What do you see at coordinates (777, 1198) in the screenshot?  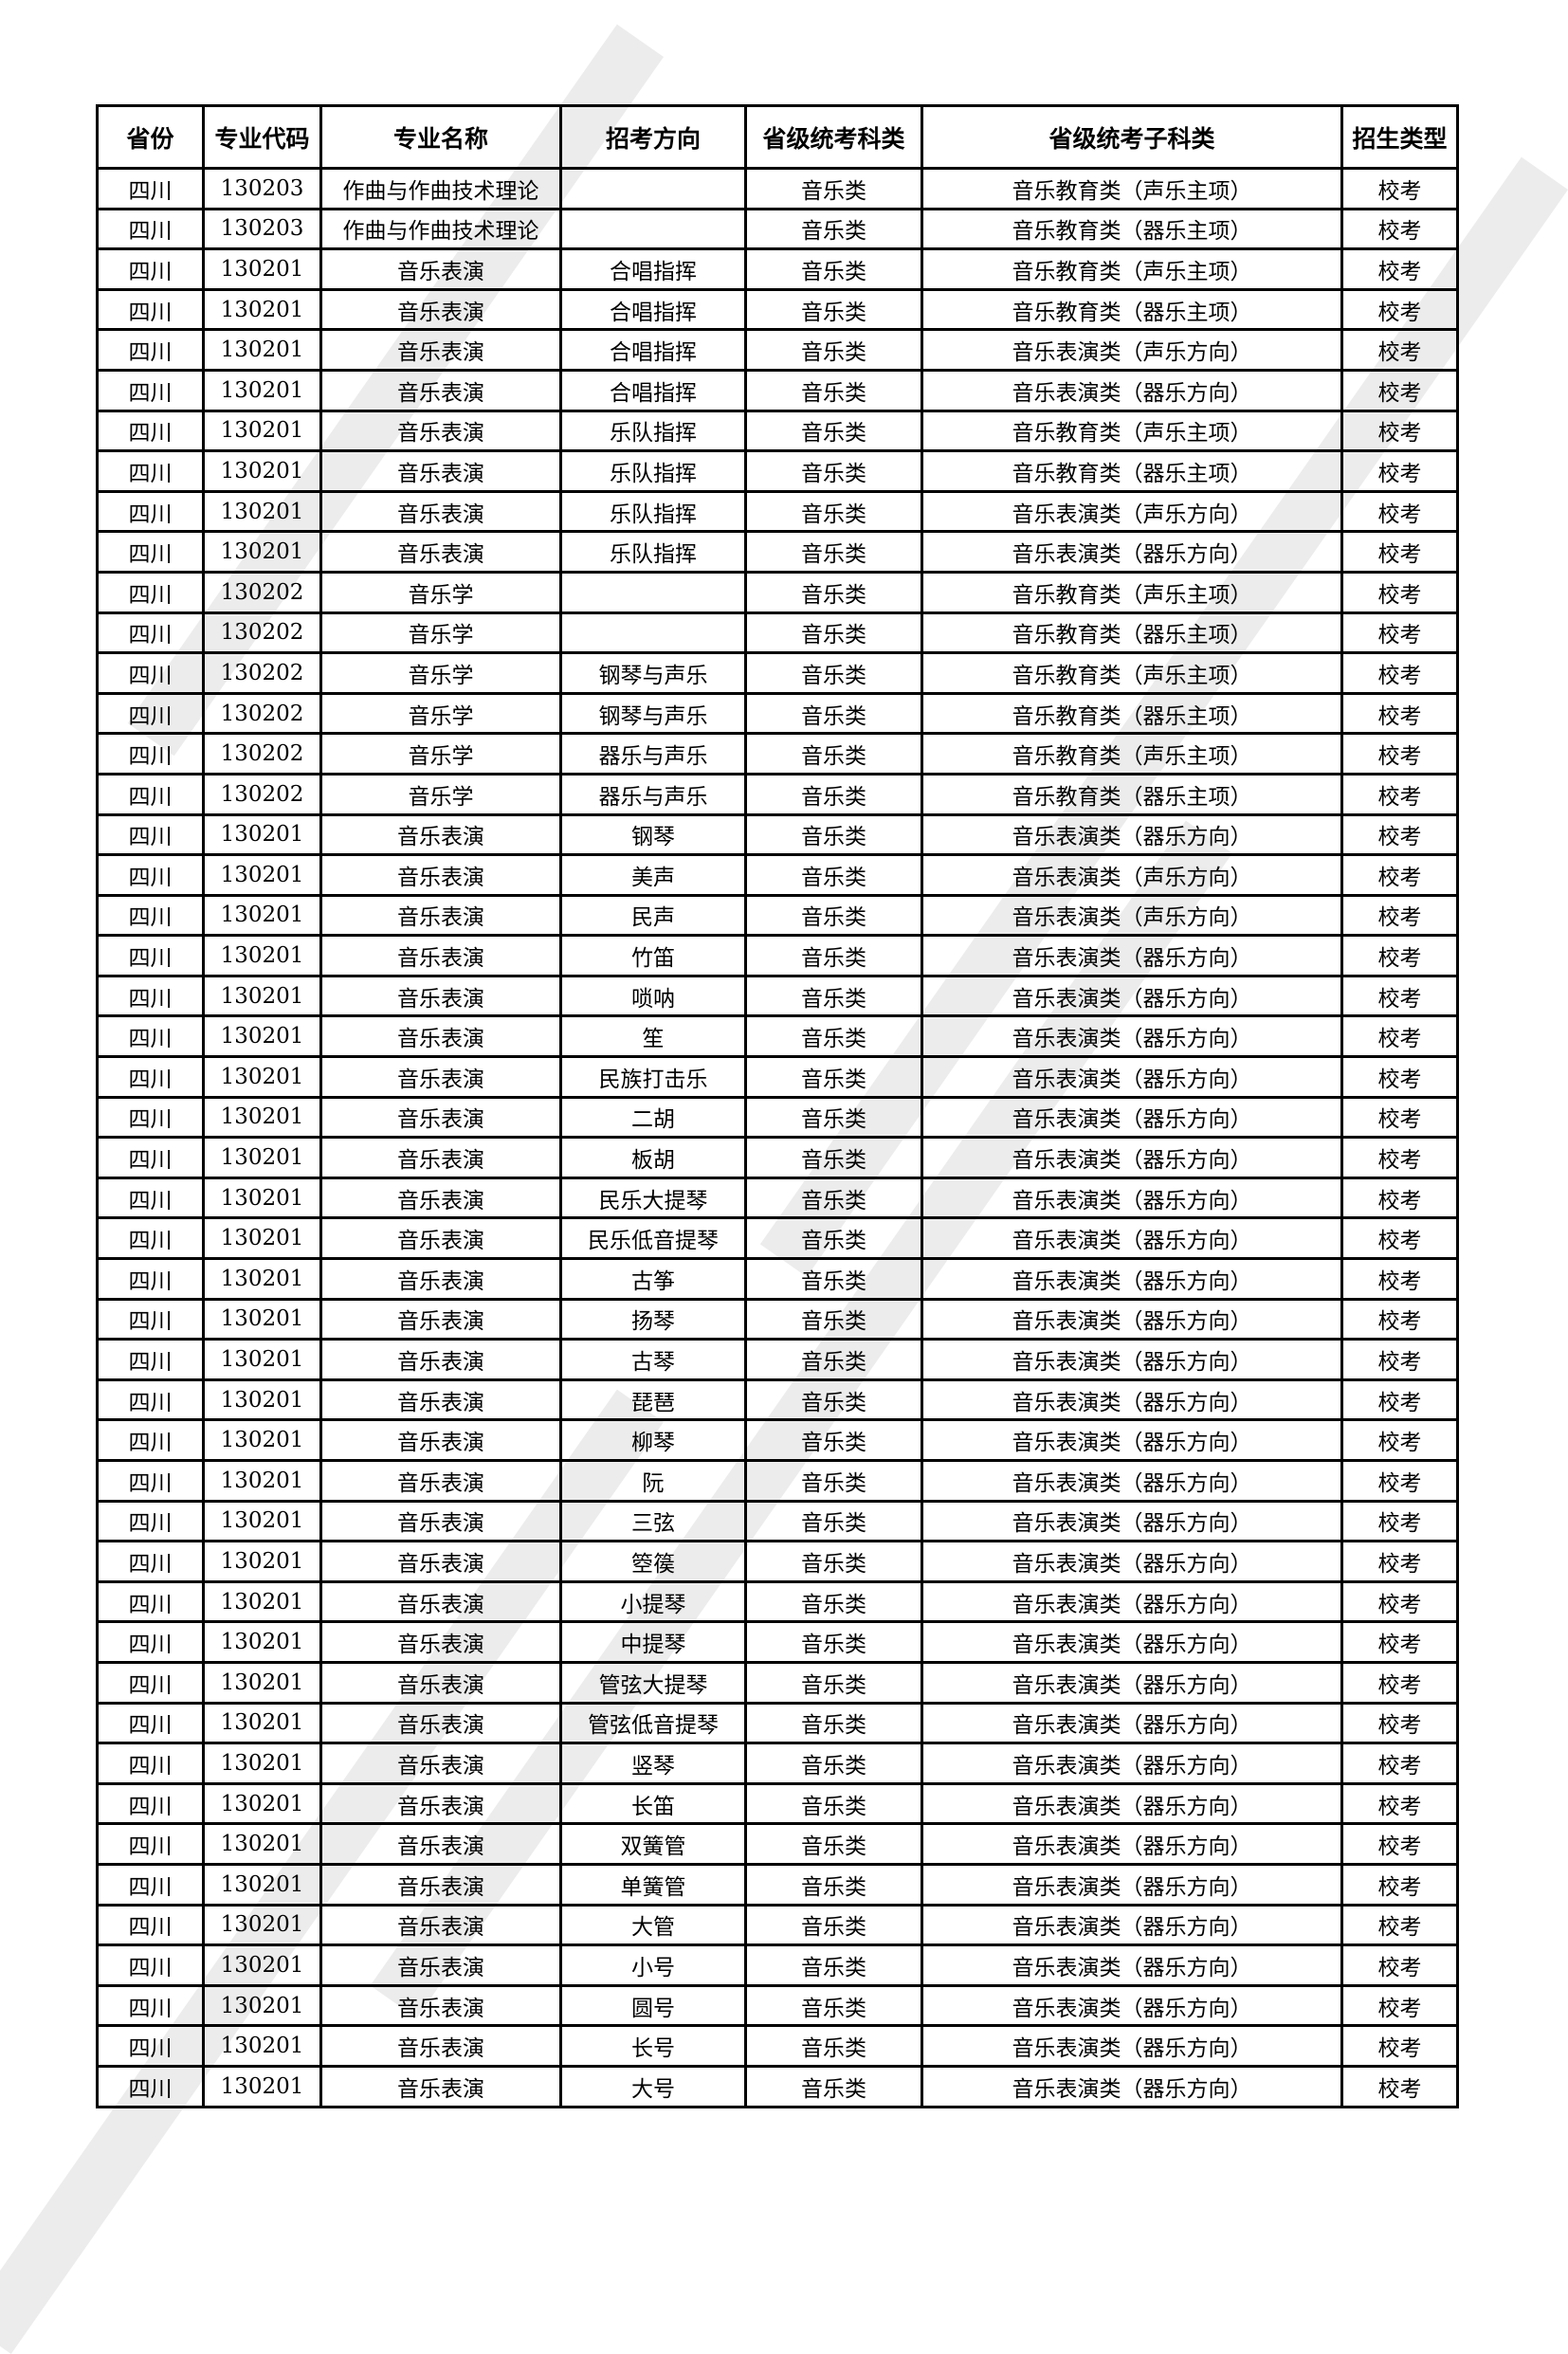 I see `table-row: 四川 130201 音乐表演 民乐大提琴 音乐类 音乐表演类（器乐方向） 校考` at bounding box center [777, 1198].